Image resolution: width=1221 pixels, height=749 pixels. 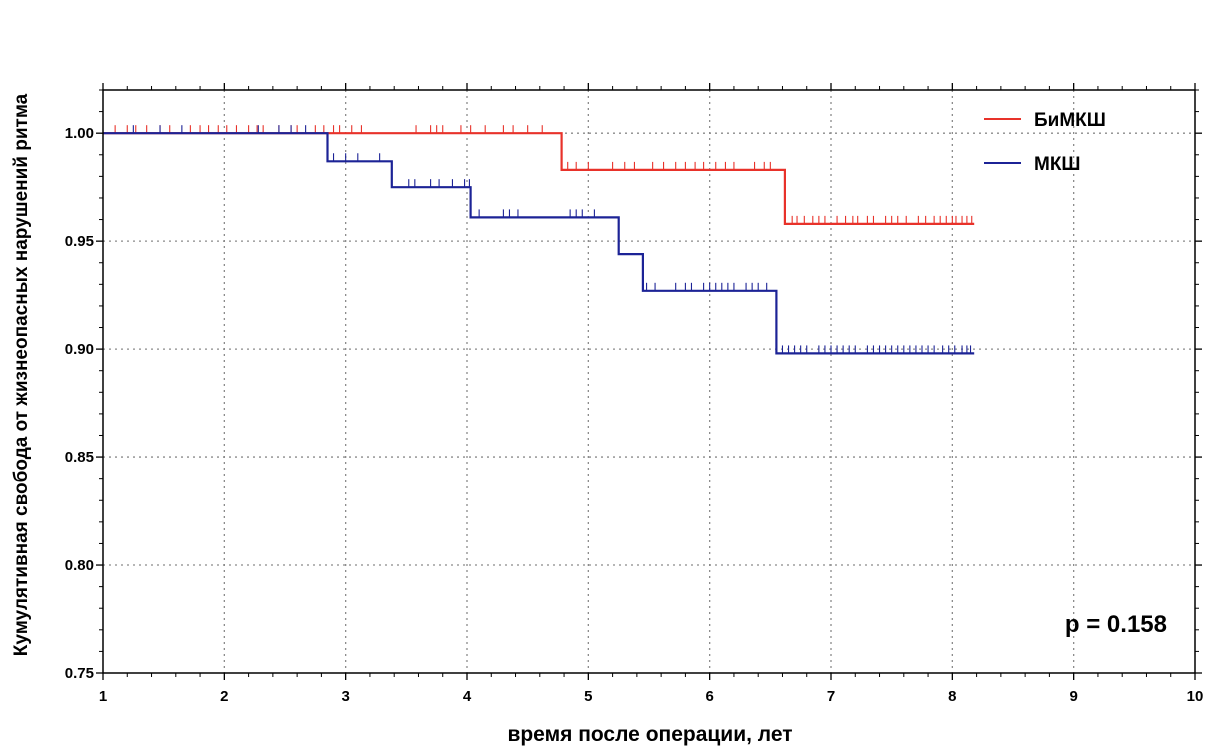 I want to click on survival-curve, so click(x=539, y=178).